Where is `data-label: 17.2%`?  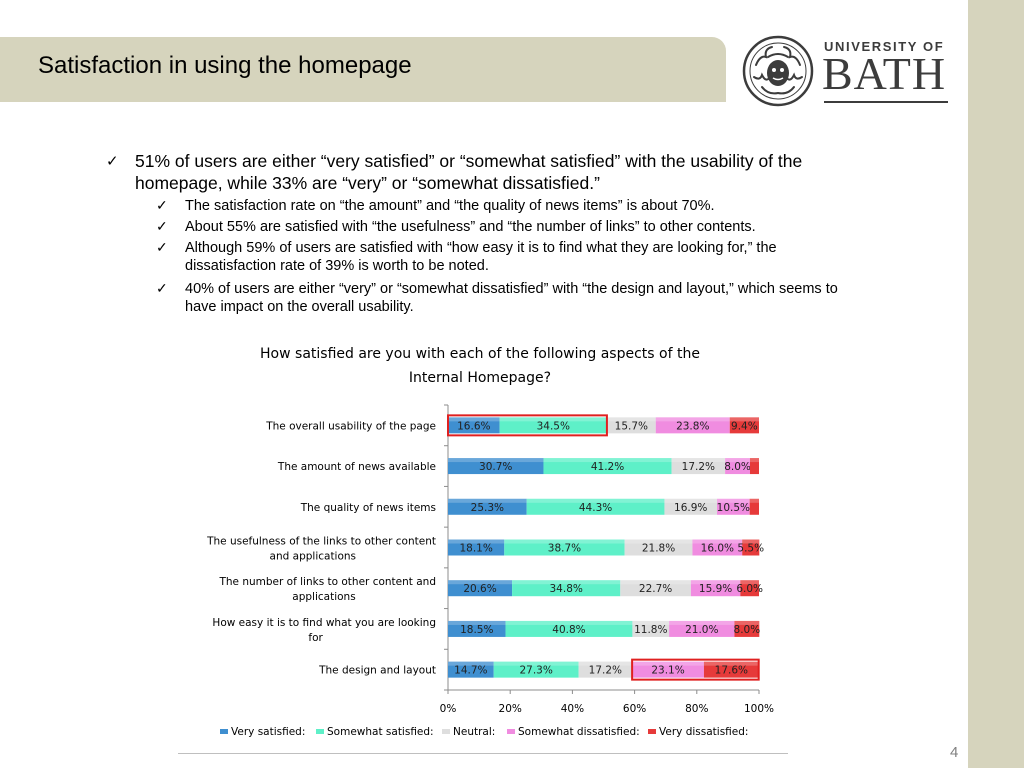
data-label: 17.2% is located at coordinates (698, 467).